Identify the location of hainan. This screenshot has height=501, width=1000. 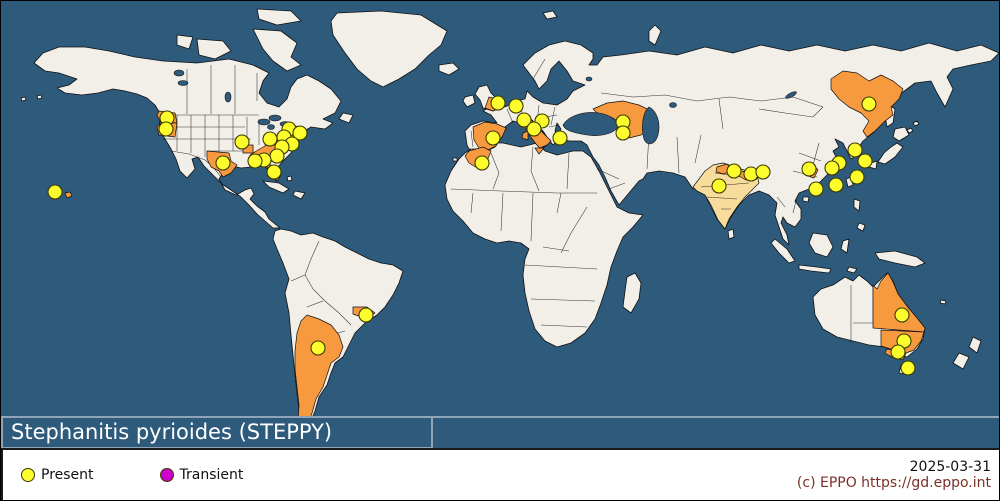
(806, 199).